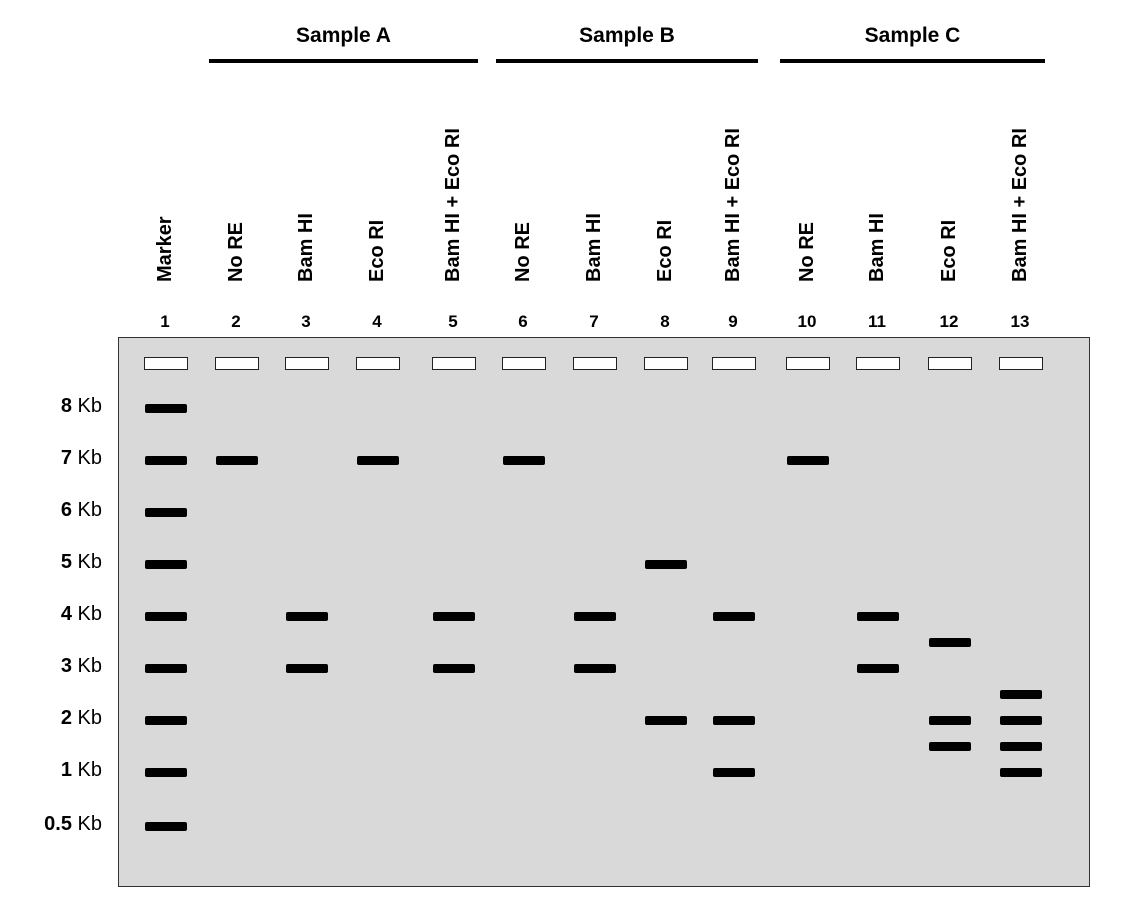 Image resolution: width=1148 pixels, height=900 pixels. What do you see at coordinates (306, 321) in the screenshot?
I see `lane-number: 3` at bounding box center [306, 321].